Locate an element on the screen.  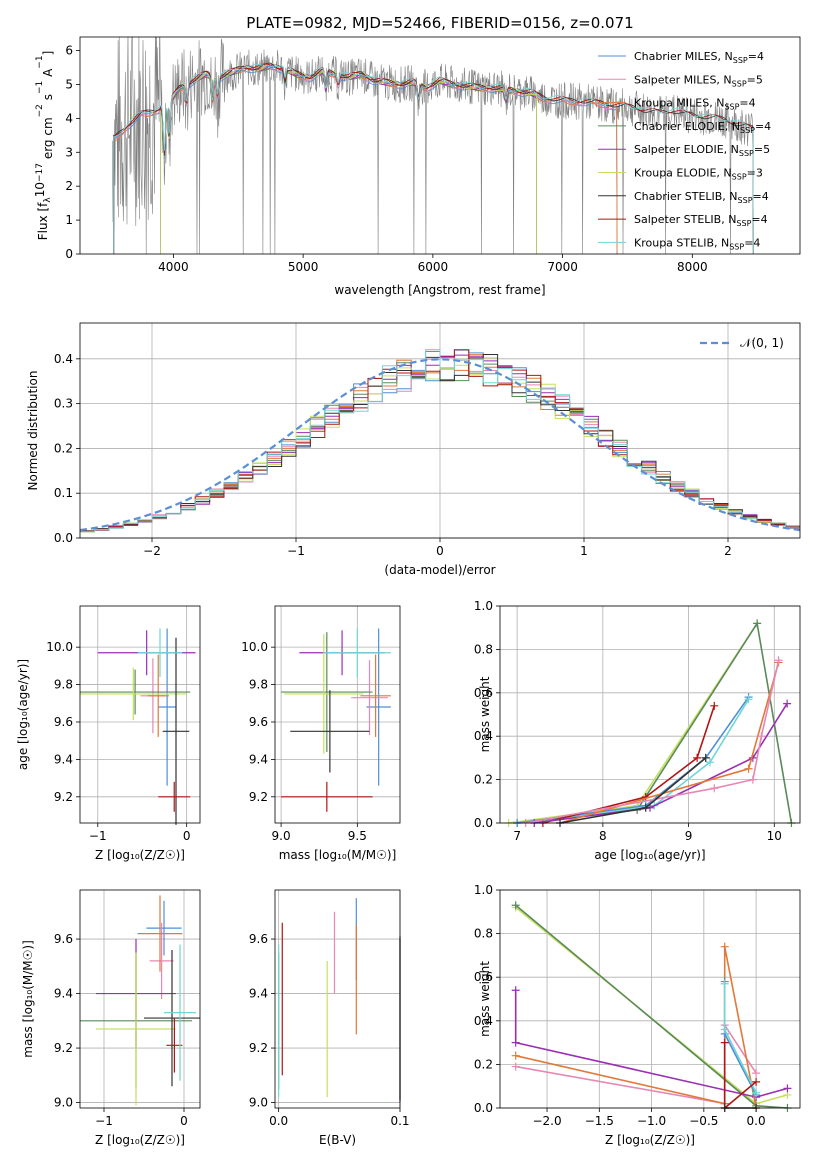
x-tick-label: 8 is located at coordinates (603, 836).